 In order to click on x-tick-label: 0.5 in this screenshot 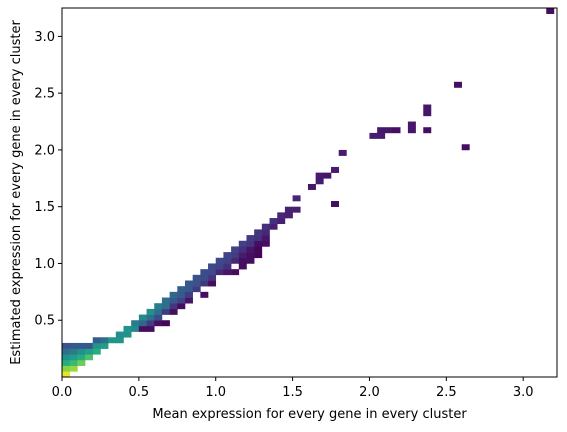, I will do `click(139, 392)`.